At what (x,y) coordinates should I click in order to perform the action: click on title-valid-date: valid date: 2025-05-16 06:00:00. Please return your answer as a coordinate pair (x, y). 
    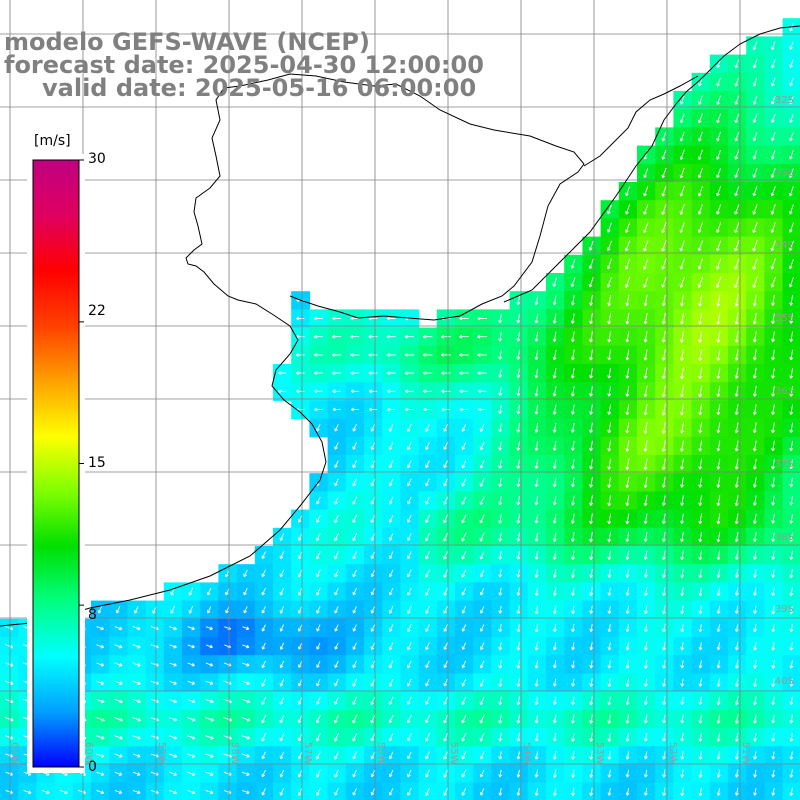
    Looking at the image, I should click on (259, 88).